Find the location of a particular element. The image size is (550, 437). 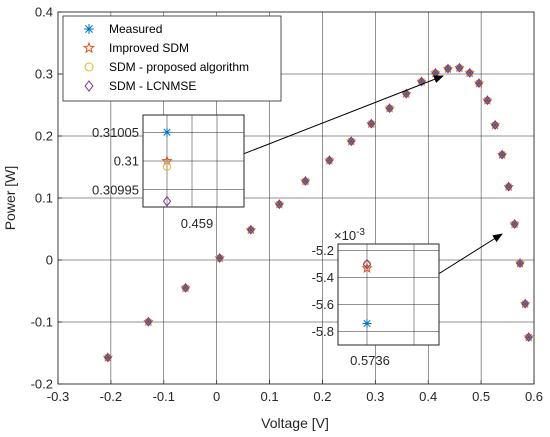

legend-marker-sdm-proposed-algorithm is located at coordinates (89, 67).